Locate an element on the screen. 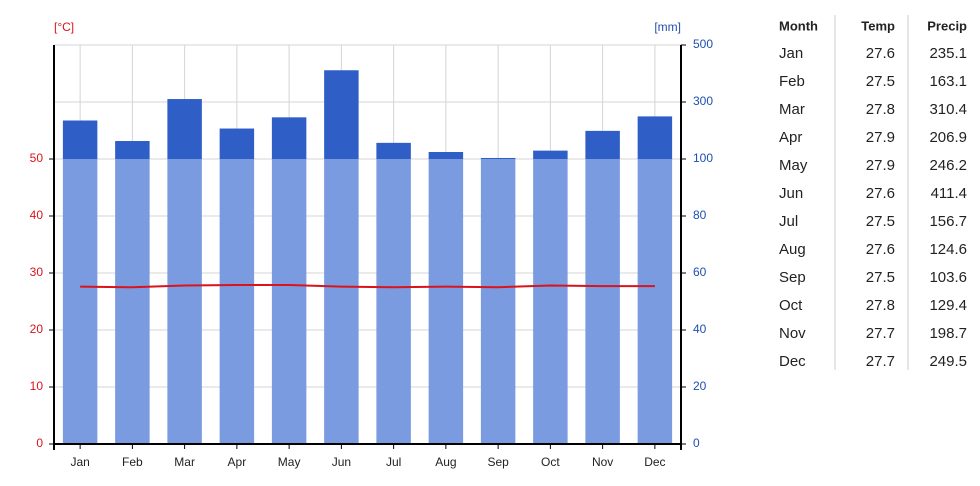 This screenshot has width=980, height=486. x-tick-label: Dec is located at coordinates (654, 462).